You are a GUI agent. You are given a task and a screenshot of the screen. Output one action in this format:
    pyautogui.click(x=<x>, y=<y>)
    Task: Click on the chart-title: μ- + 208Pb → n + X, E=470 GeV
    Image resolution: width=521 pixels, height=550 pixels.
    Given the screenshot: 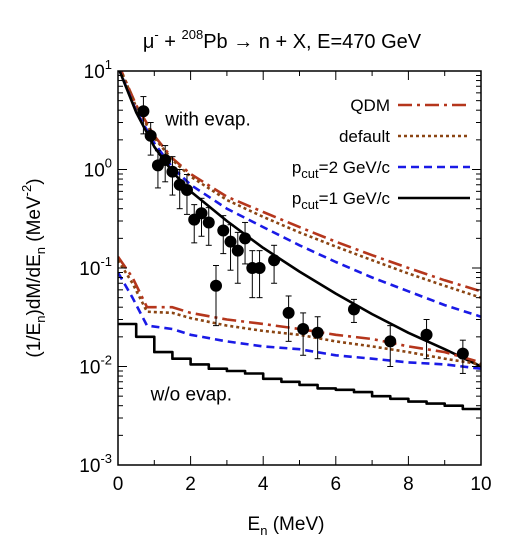 What is the action you would take?
    pyautogui.click(x=282, y=40)
    